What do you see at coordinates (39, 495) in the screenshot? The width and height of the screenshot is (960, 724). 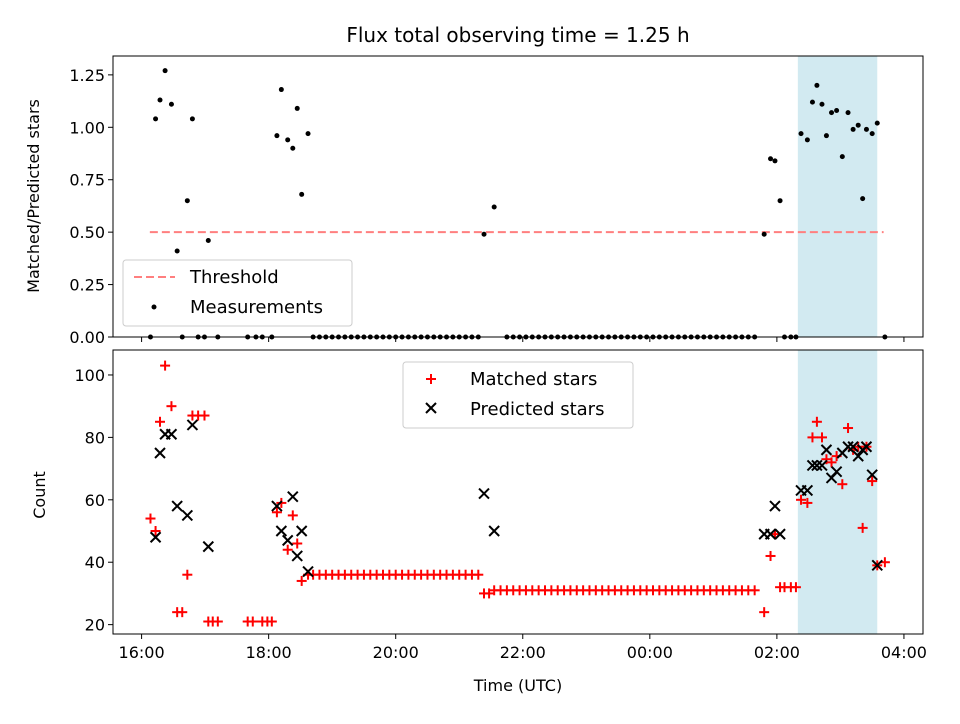 I see `bottom-y-axis-label: Count` at bounding box center [39, 495].